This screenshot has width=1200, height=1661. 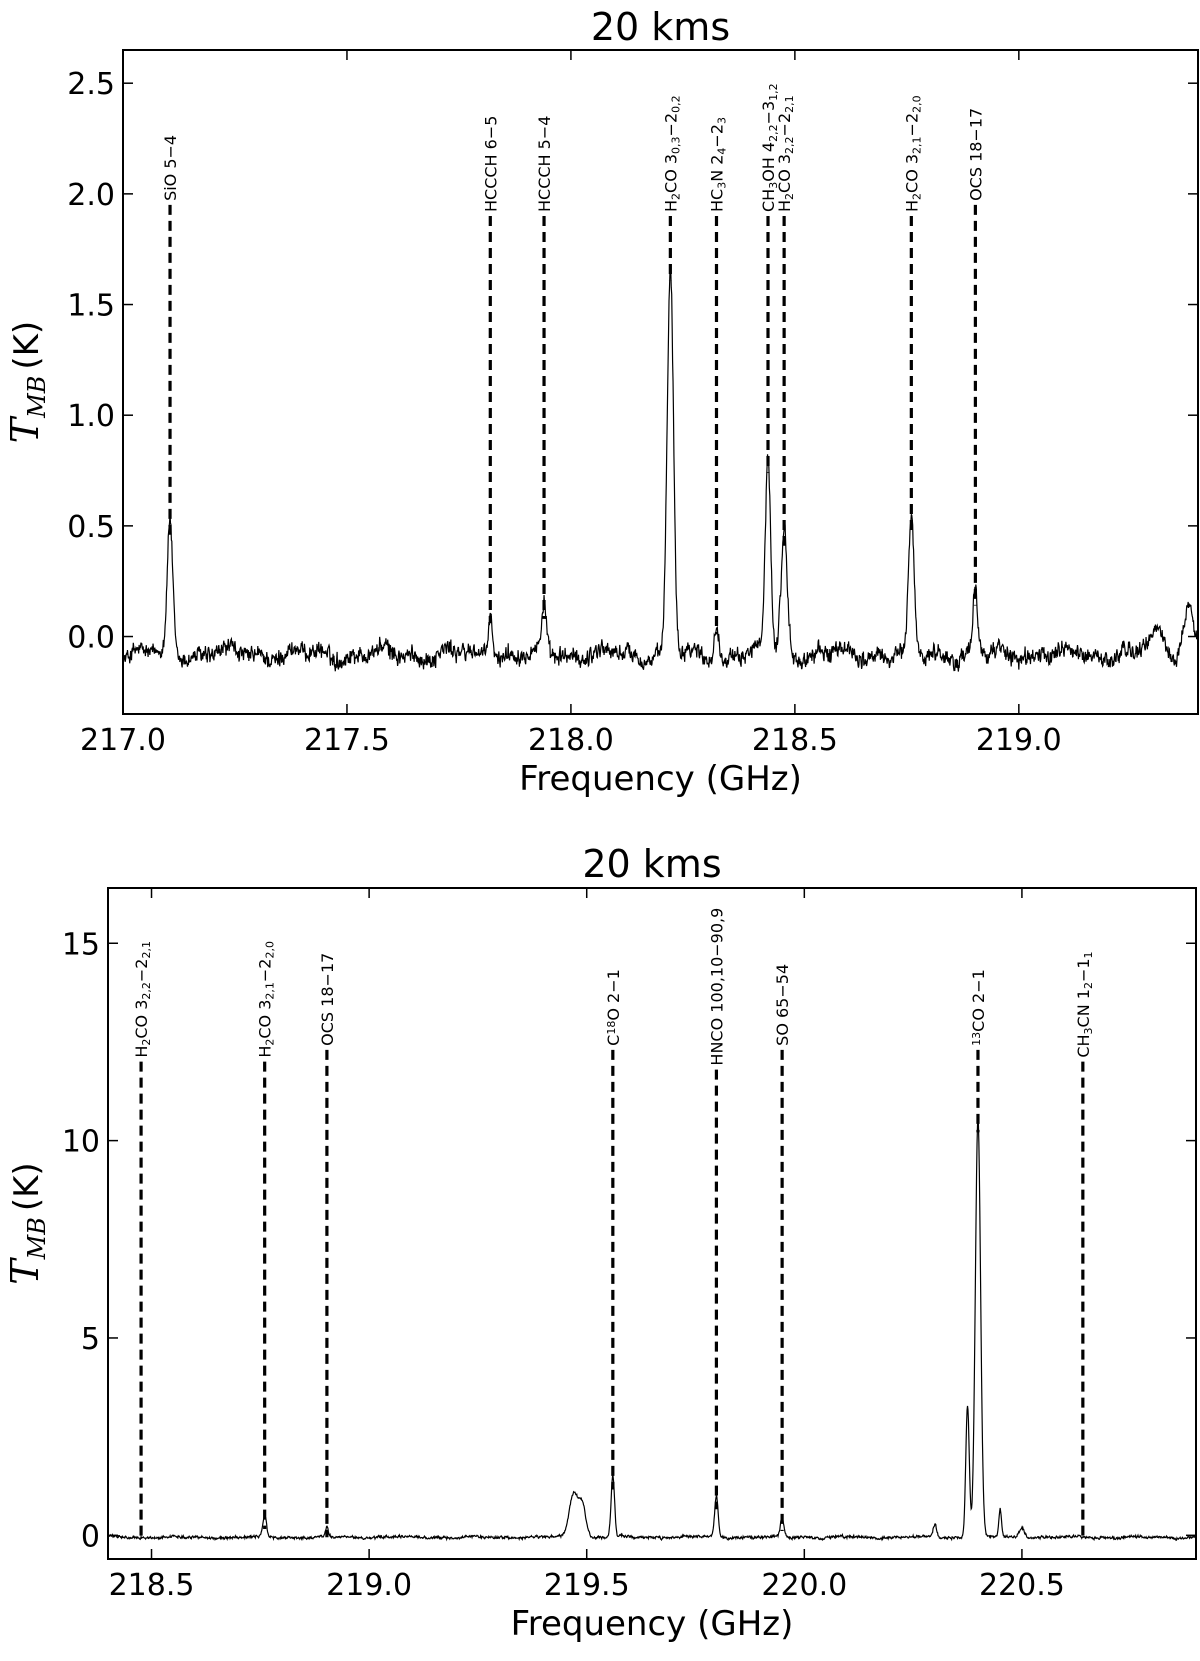 What do you see at coordinates (490, 164) in the screenshot?
I see `line-label: HCCCH 6−5` at bounding box center [490, 164].